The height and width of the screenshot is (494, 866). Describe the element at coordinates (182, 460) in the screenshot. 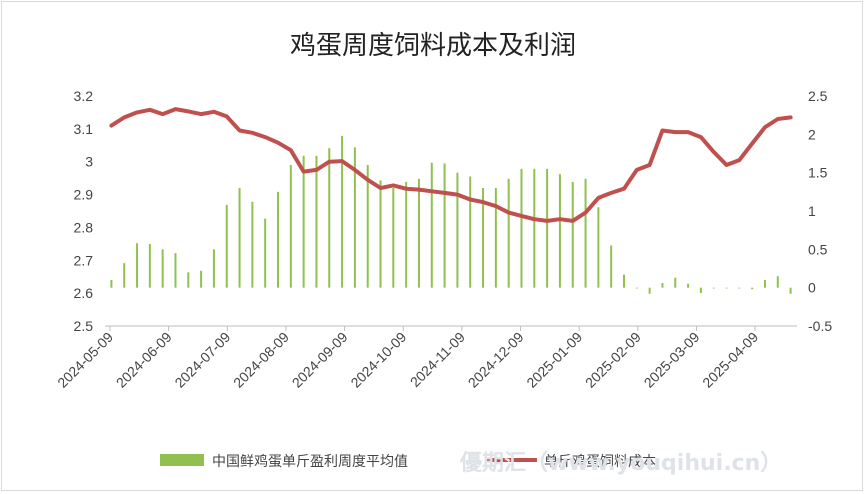

I see `legend-swatch-bar` at that location.